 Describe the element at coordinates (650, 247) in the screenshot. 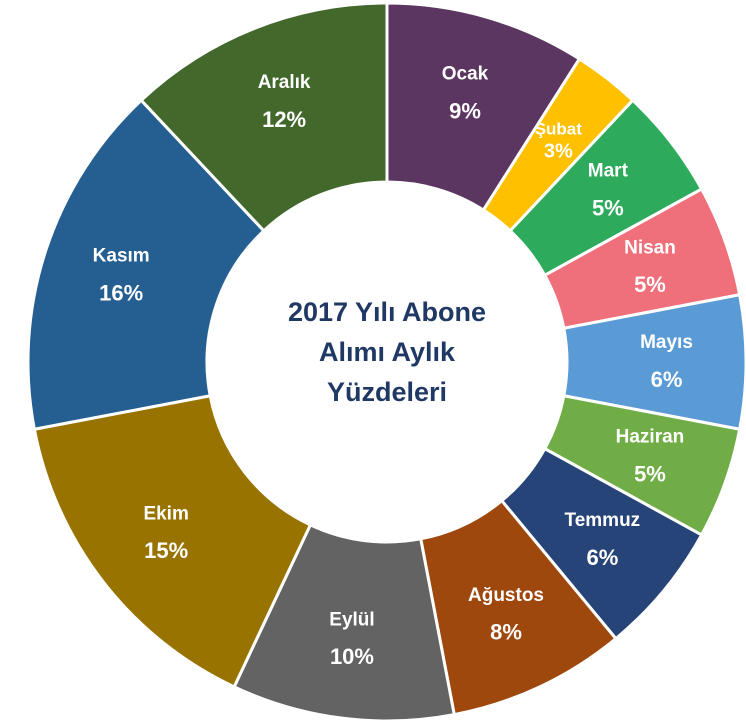

I see `slice-category-label: Nisan` at that location.